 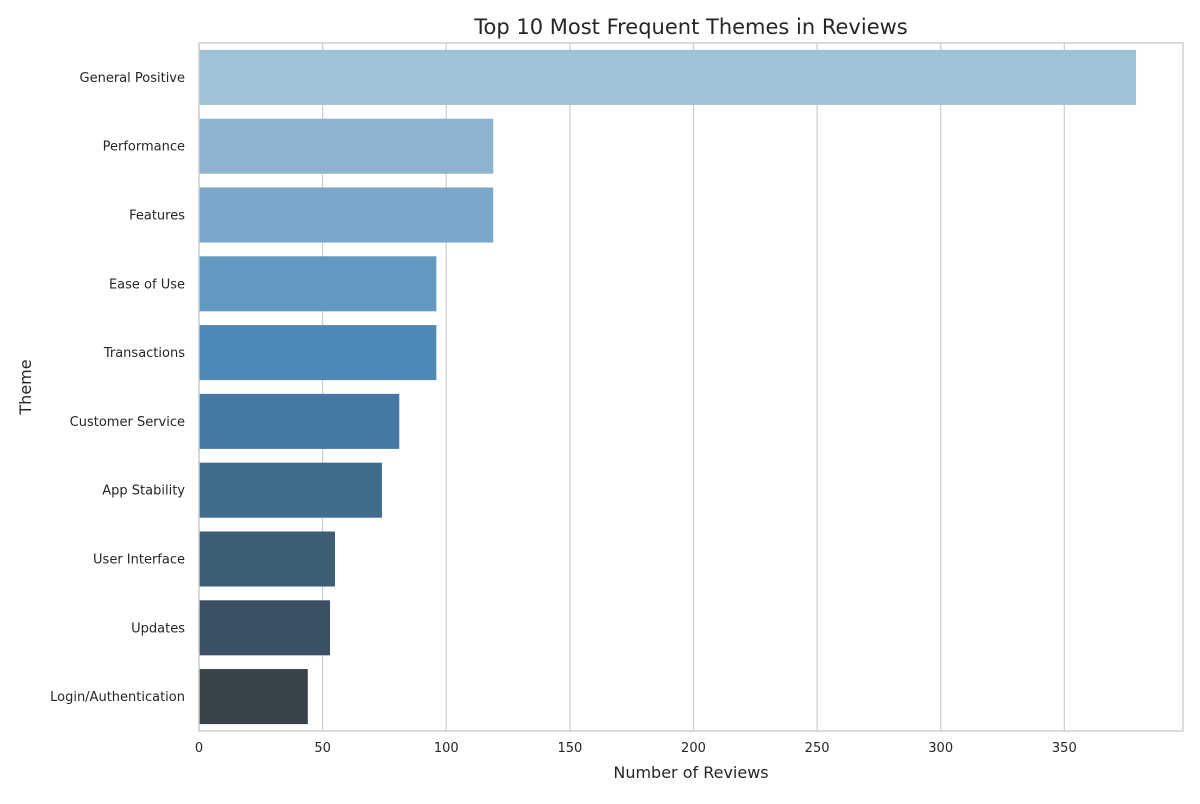 I want to click on bar-performance, so click(x=346, y=146).